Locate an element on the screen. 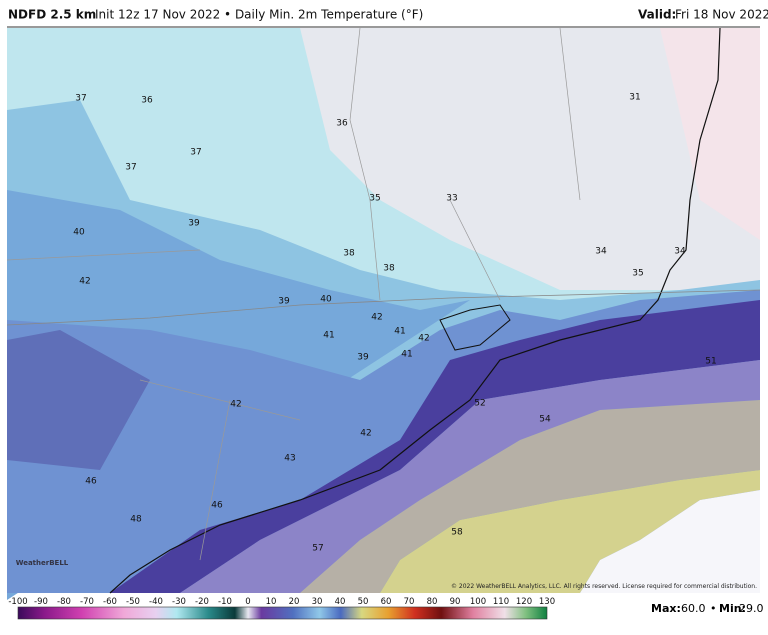 The height and width of the screenshot is (635, 768). colorbar-tick: -90 is located at coordinates (41, 602).